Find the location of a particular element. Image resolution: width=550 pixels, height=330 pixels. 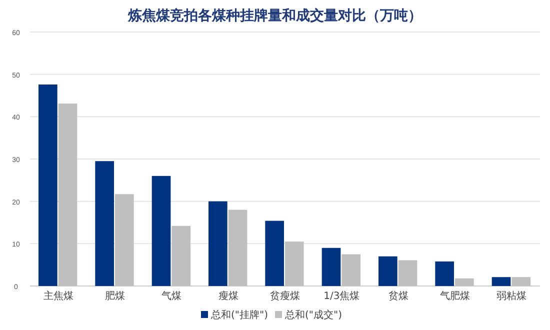

legend-label: 总和("挂牌") is located at coordinates (239, 315).